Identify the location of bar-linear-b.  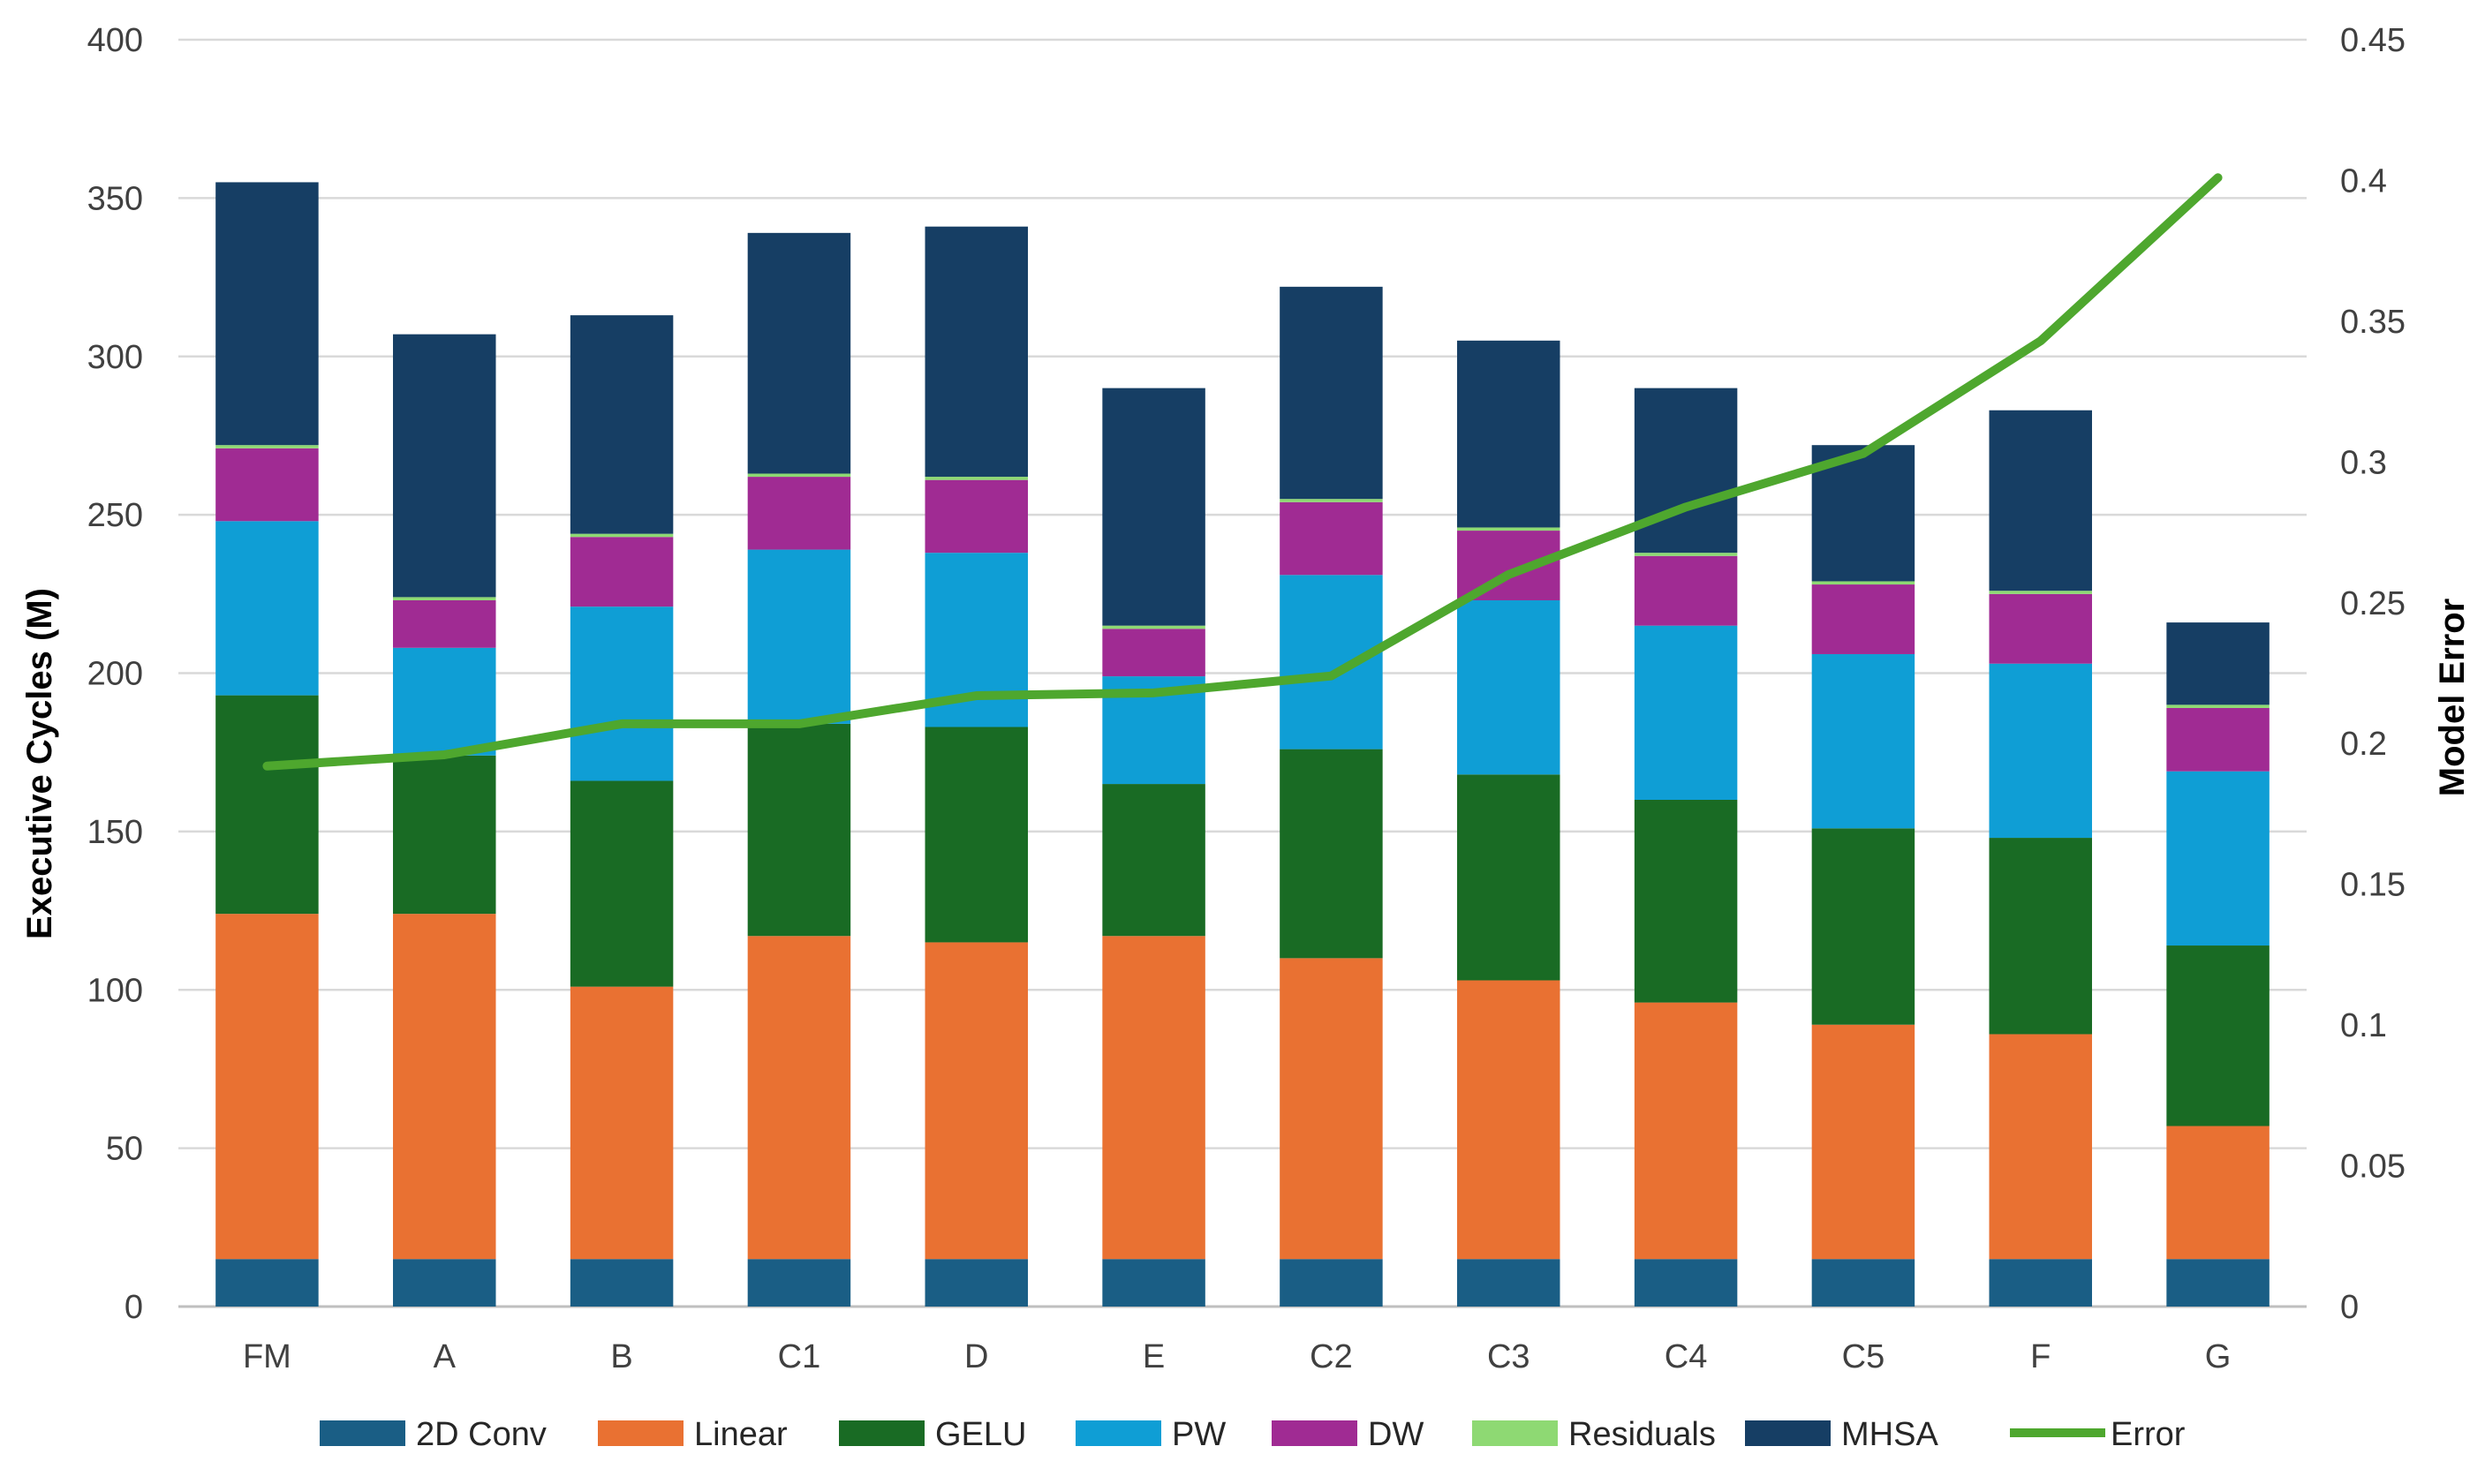
(622, 1123).